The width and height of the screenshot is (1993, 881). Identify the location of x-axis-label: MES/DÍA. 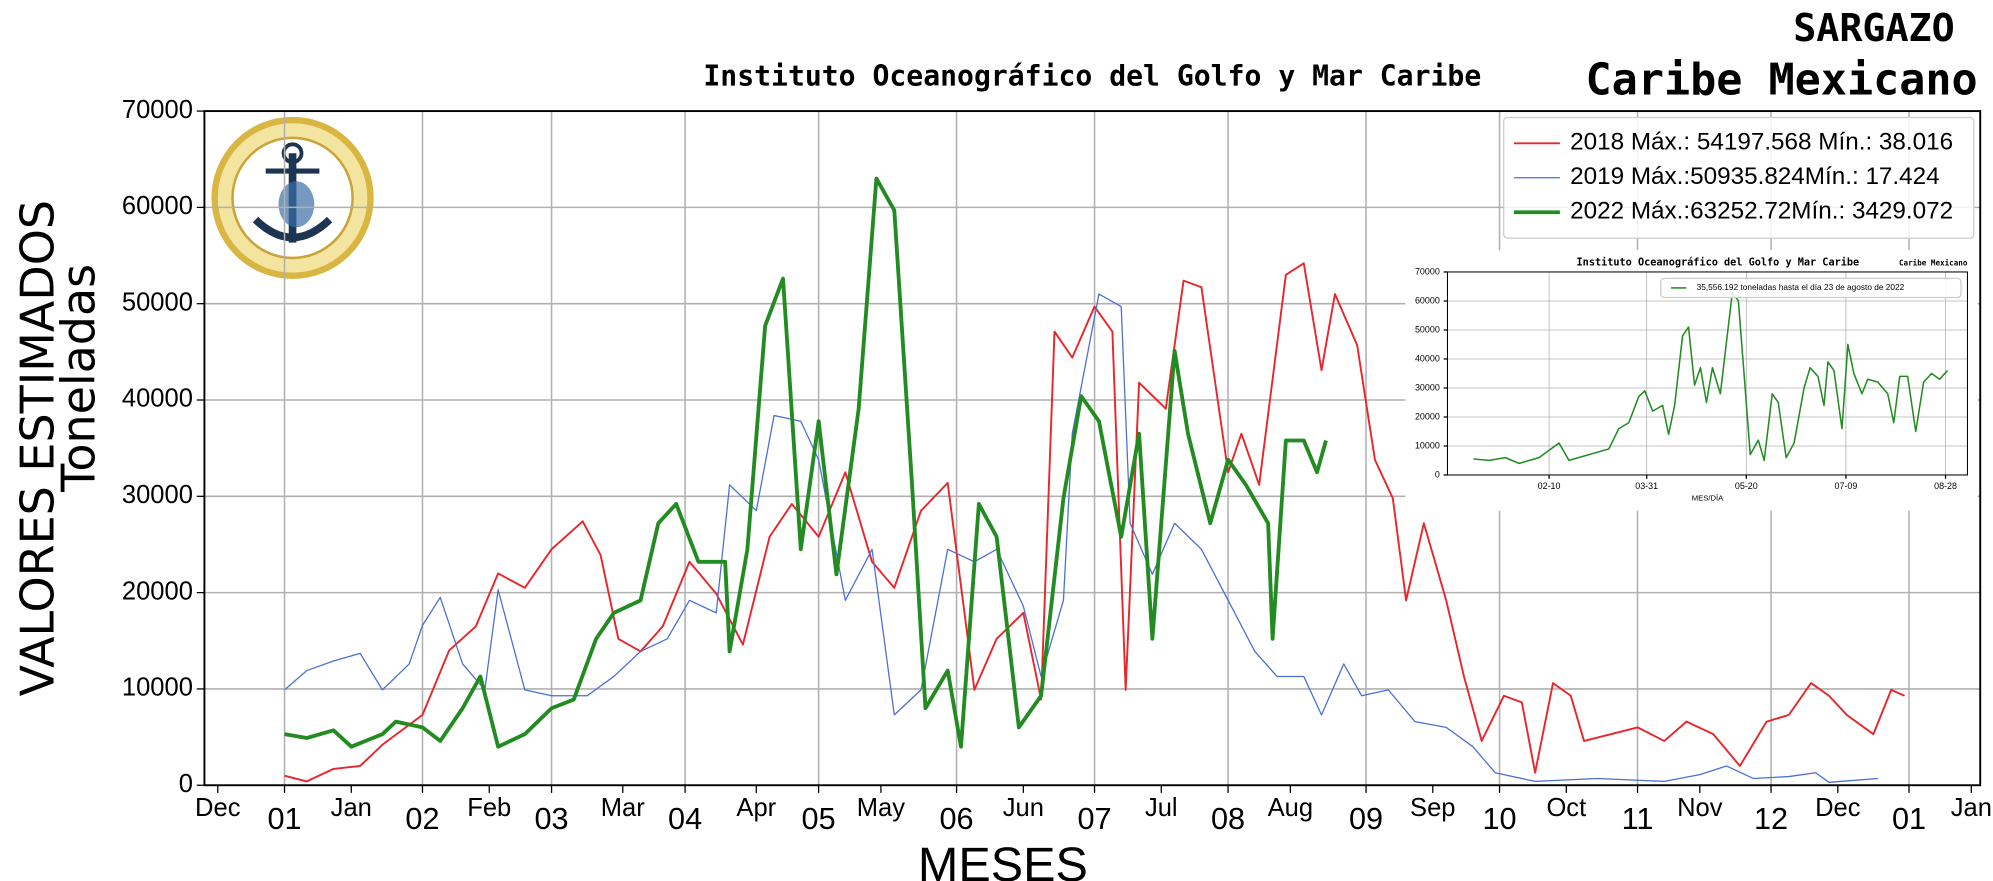
(1708, 498).